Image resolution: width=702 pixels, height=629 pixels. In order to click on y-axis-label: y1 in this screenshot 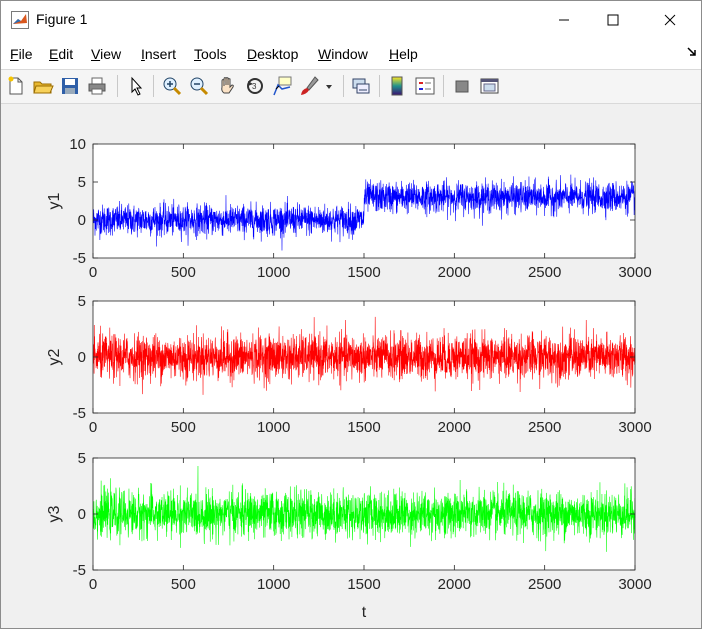, I will do `click(54, 200)`.